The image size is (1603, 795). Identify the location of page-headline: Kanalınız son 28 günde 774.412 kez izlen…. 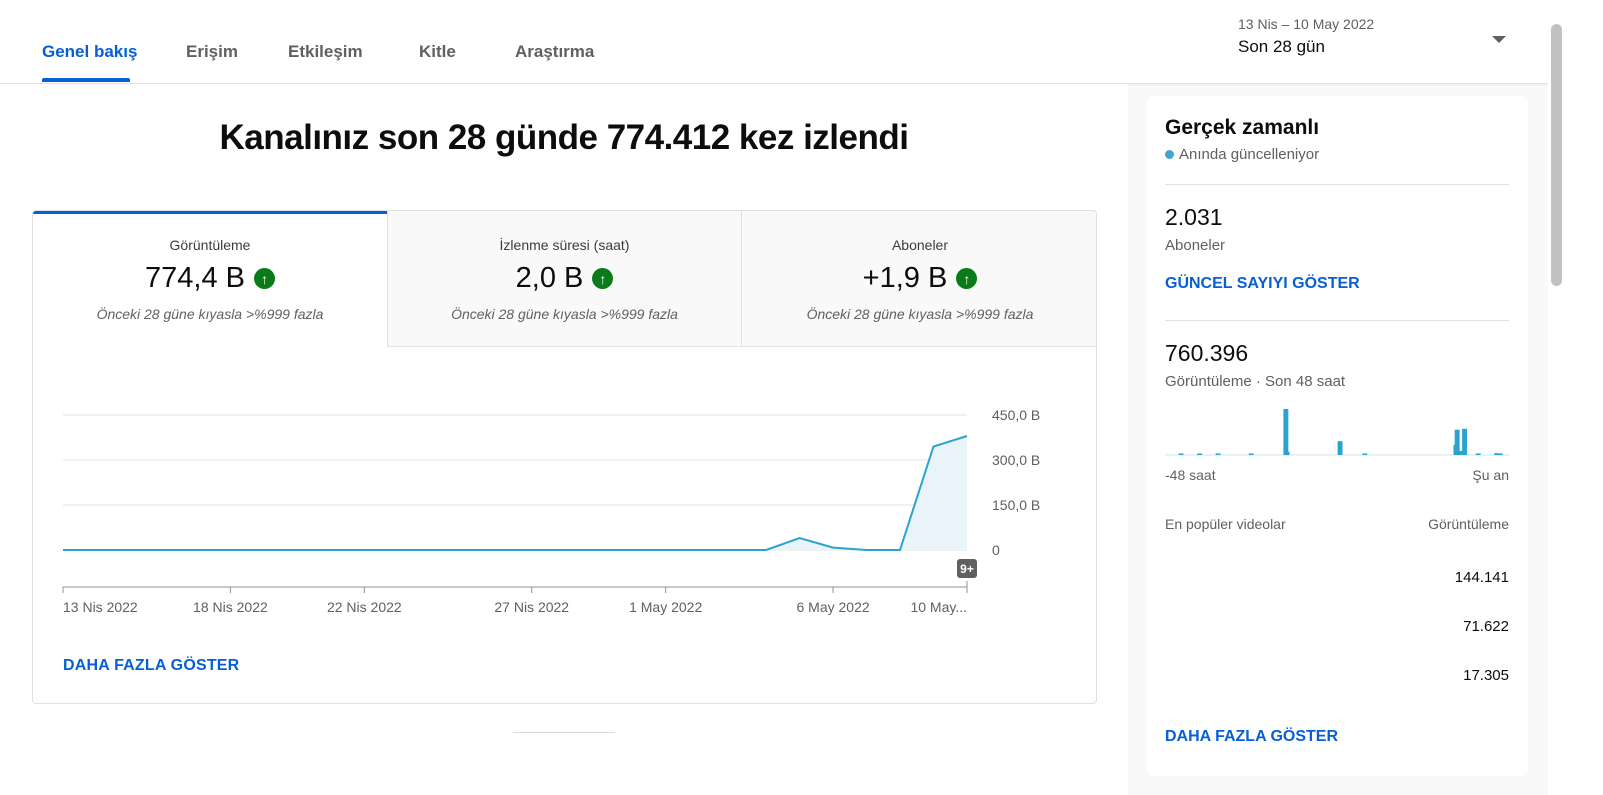
(564, 137).